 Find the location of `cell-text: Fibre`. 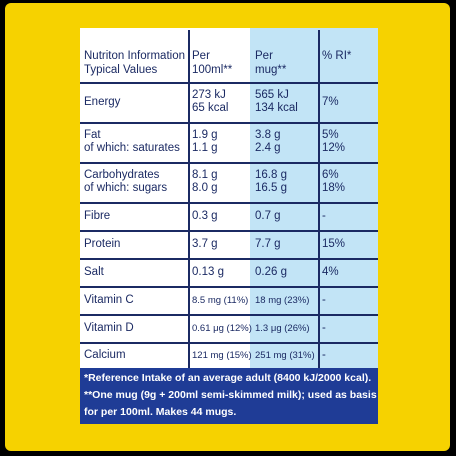

cell-text: Fibre is located at coordinates (97, 215).